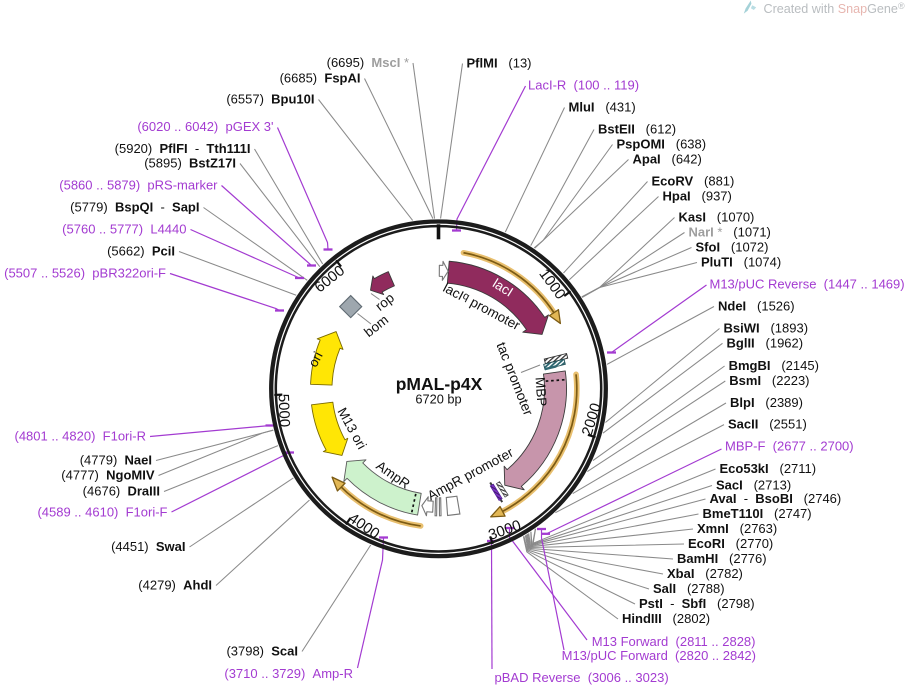  Describe the element at coordinates (767, 424) in the screenshot. I see `svg-text: SacII (2551)` at that location.